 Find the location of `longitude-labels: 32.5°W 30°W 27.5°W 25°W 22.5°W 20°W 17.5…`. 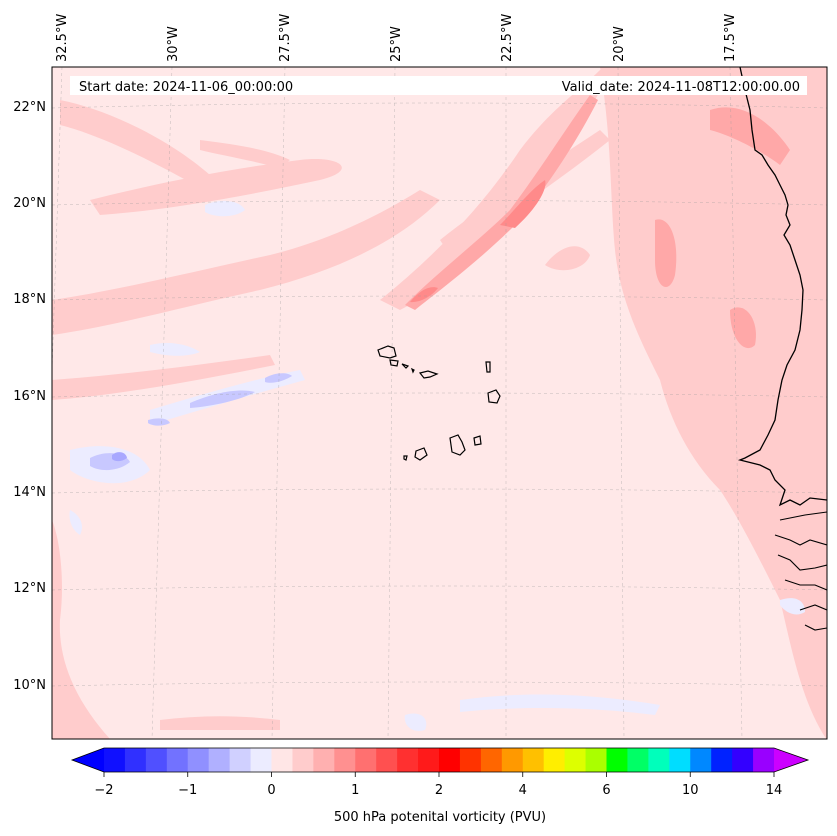

longitude-labels: 32.5°W 30°W 27.5°W 25°W 22.5°W 20°W 17.5… is located at coordinates (396, 38).